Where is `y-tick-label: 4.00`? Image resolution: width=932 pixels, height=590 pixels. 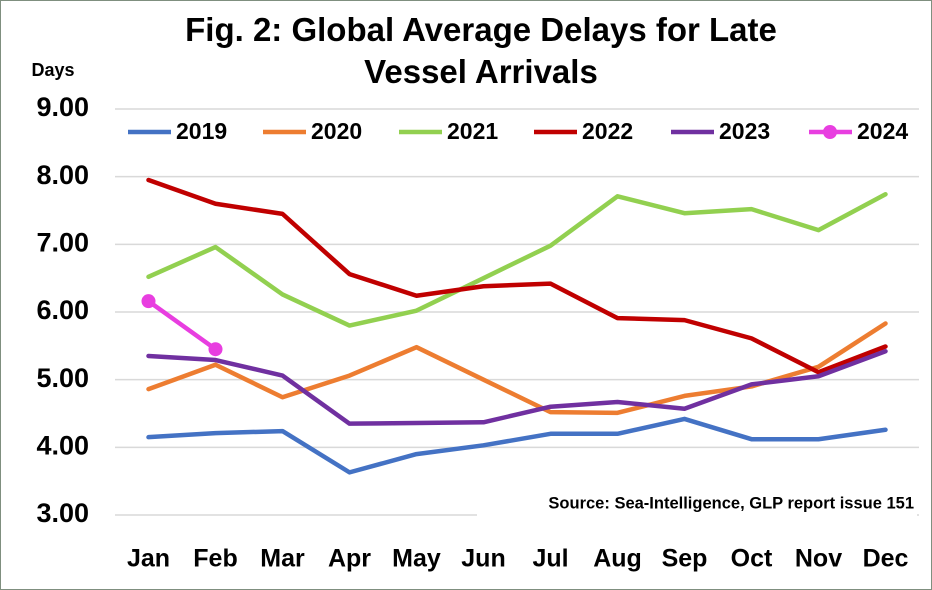
y-tick-label: 4.00 is located at coordinates (62, 445).